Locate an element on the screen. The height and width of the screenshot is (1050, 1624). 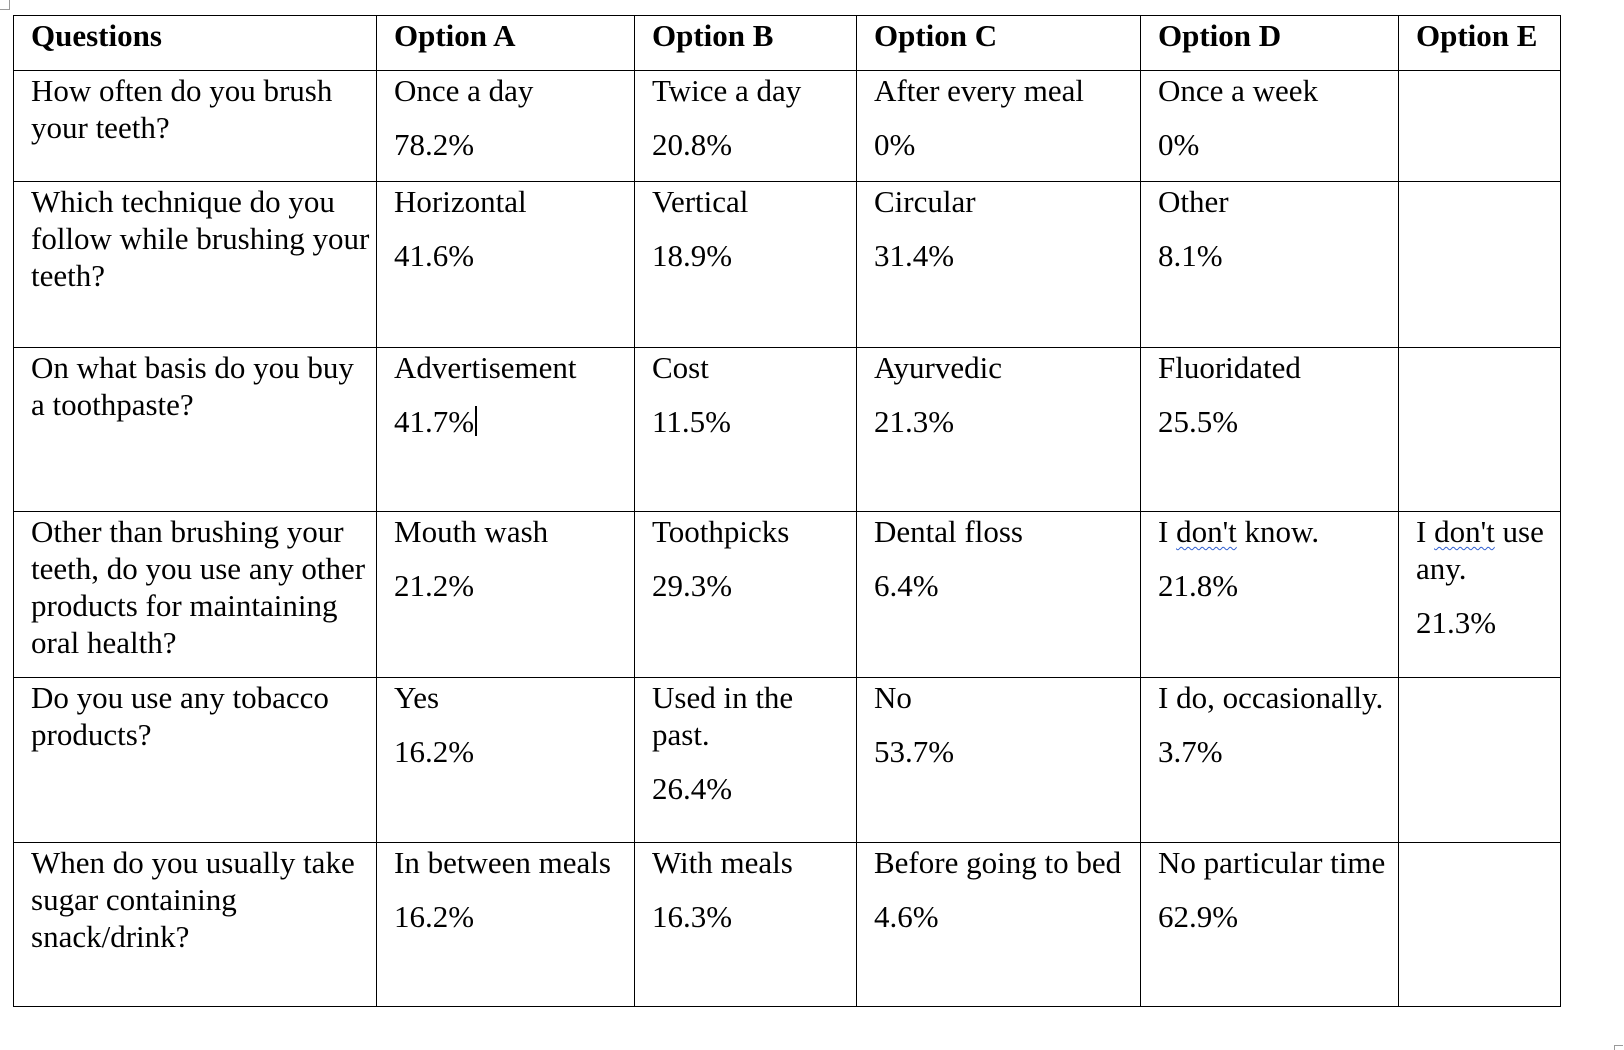
option-percent: 78.2% is located at coordinates (434, 144).